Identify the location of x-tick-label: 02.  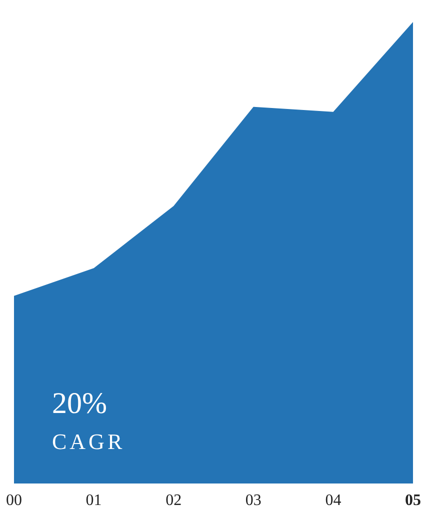
(174, 500).